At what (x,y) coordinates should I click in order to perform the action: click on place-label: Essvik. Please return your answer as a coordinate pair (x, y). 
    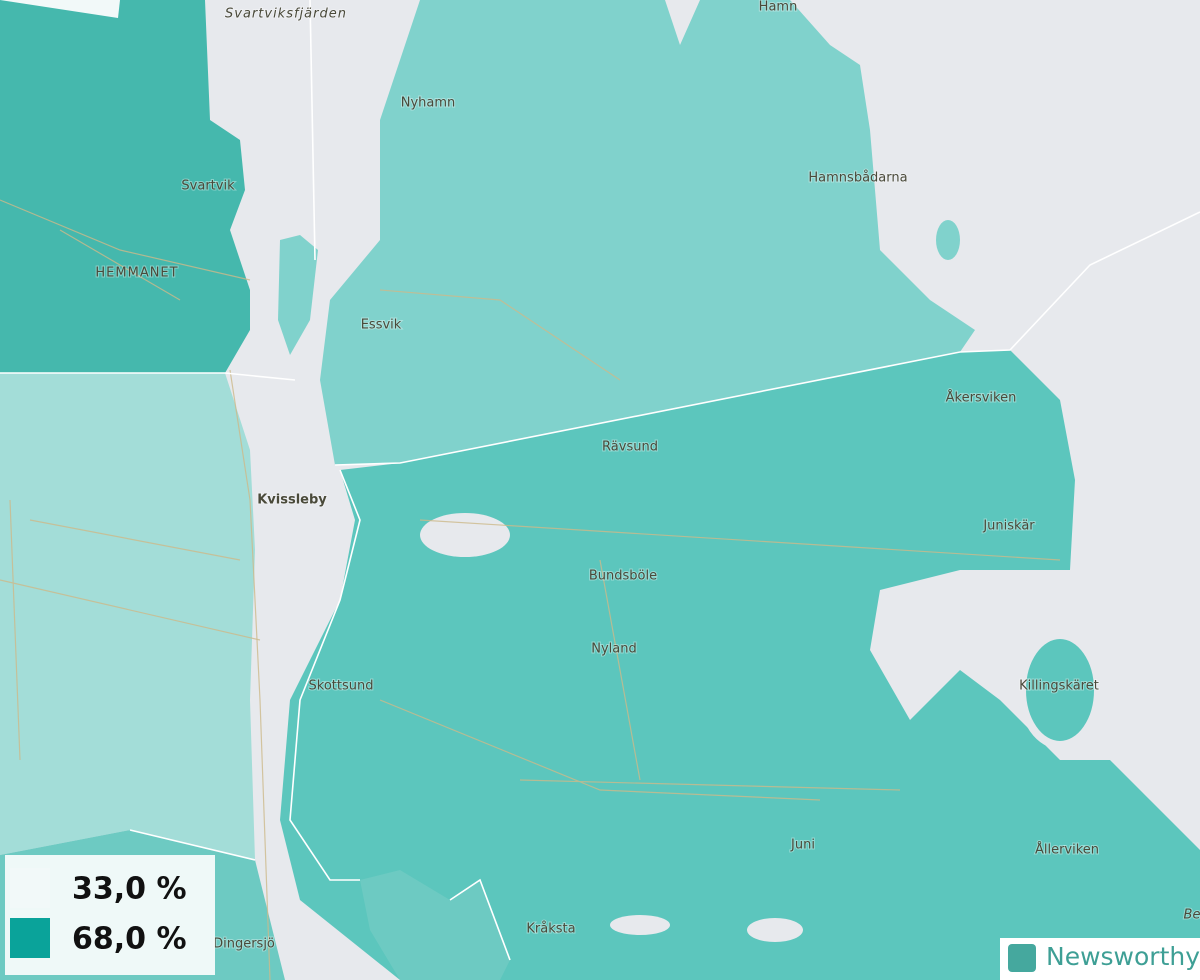
    Looking at the image, I should click on (381, 325).